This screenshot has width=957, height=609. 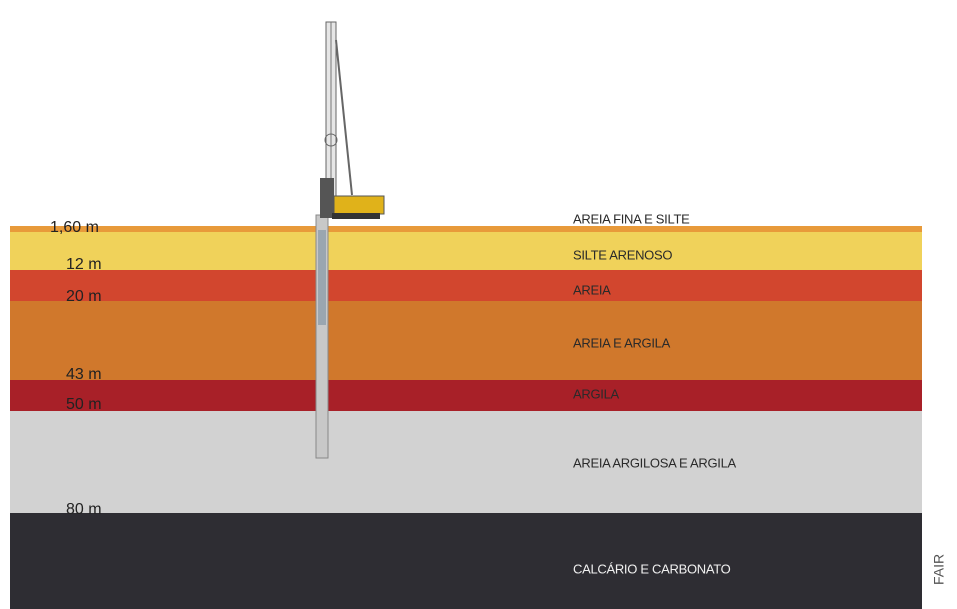 What do you see at coordinates (84, 296) in the screenshot?
I see `depth-label: 20 m` at bounding box center [84, 296].